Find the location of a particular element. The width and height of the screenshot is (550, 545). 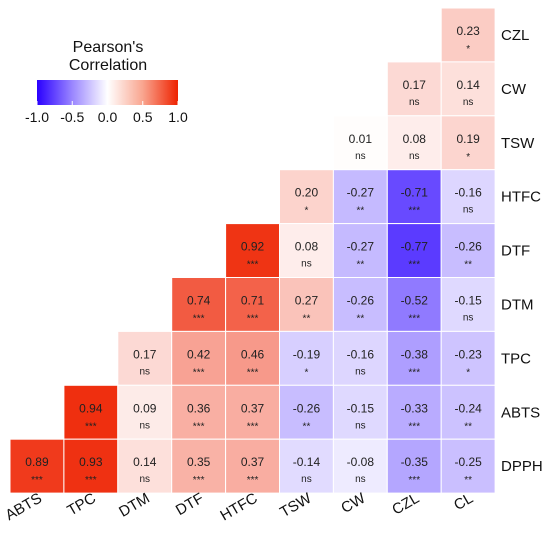

cell-significance-dtf-cw: ** is located at coordinates (360, 265).